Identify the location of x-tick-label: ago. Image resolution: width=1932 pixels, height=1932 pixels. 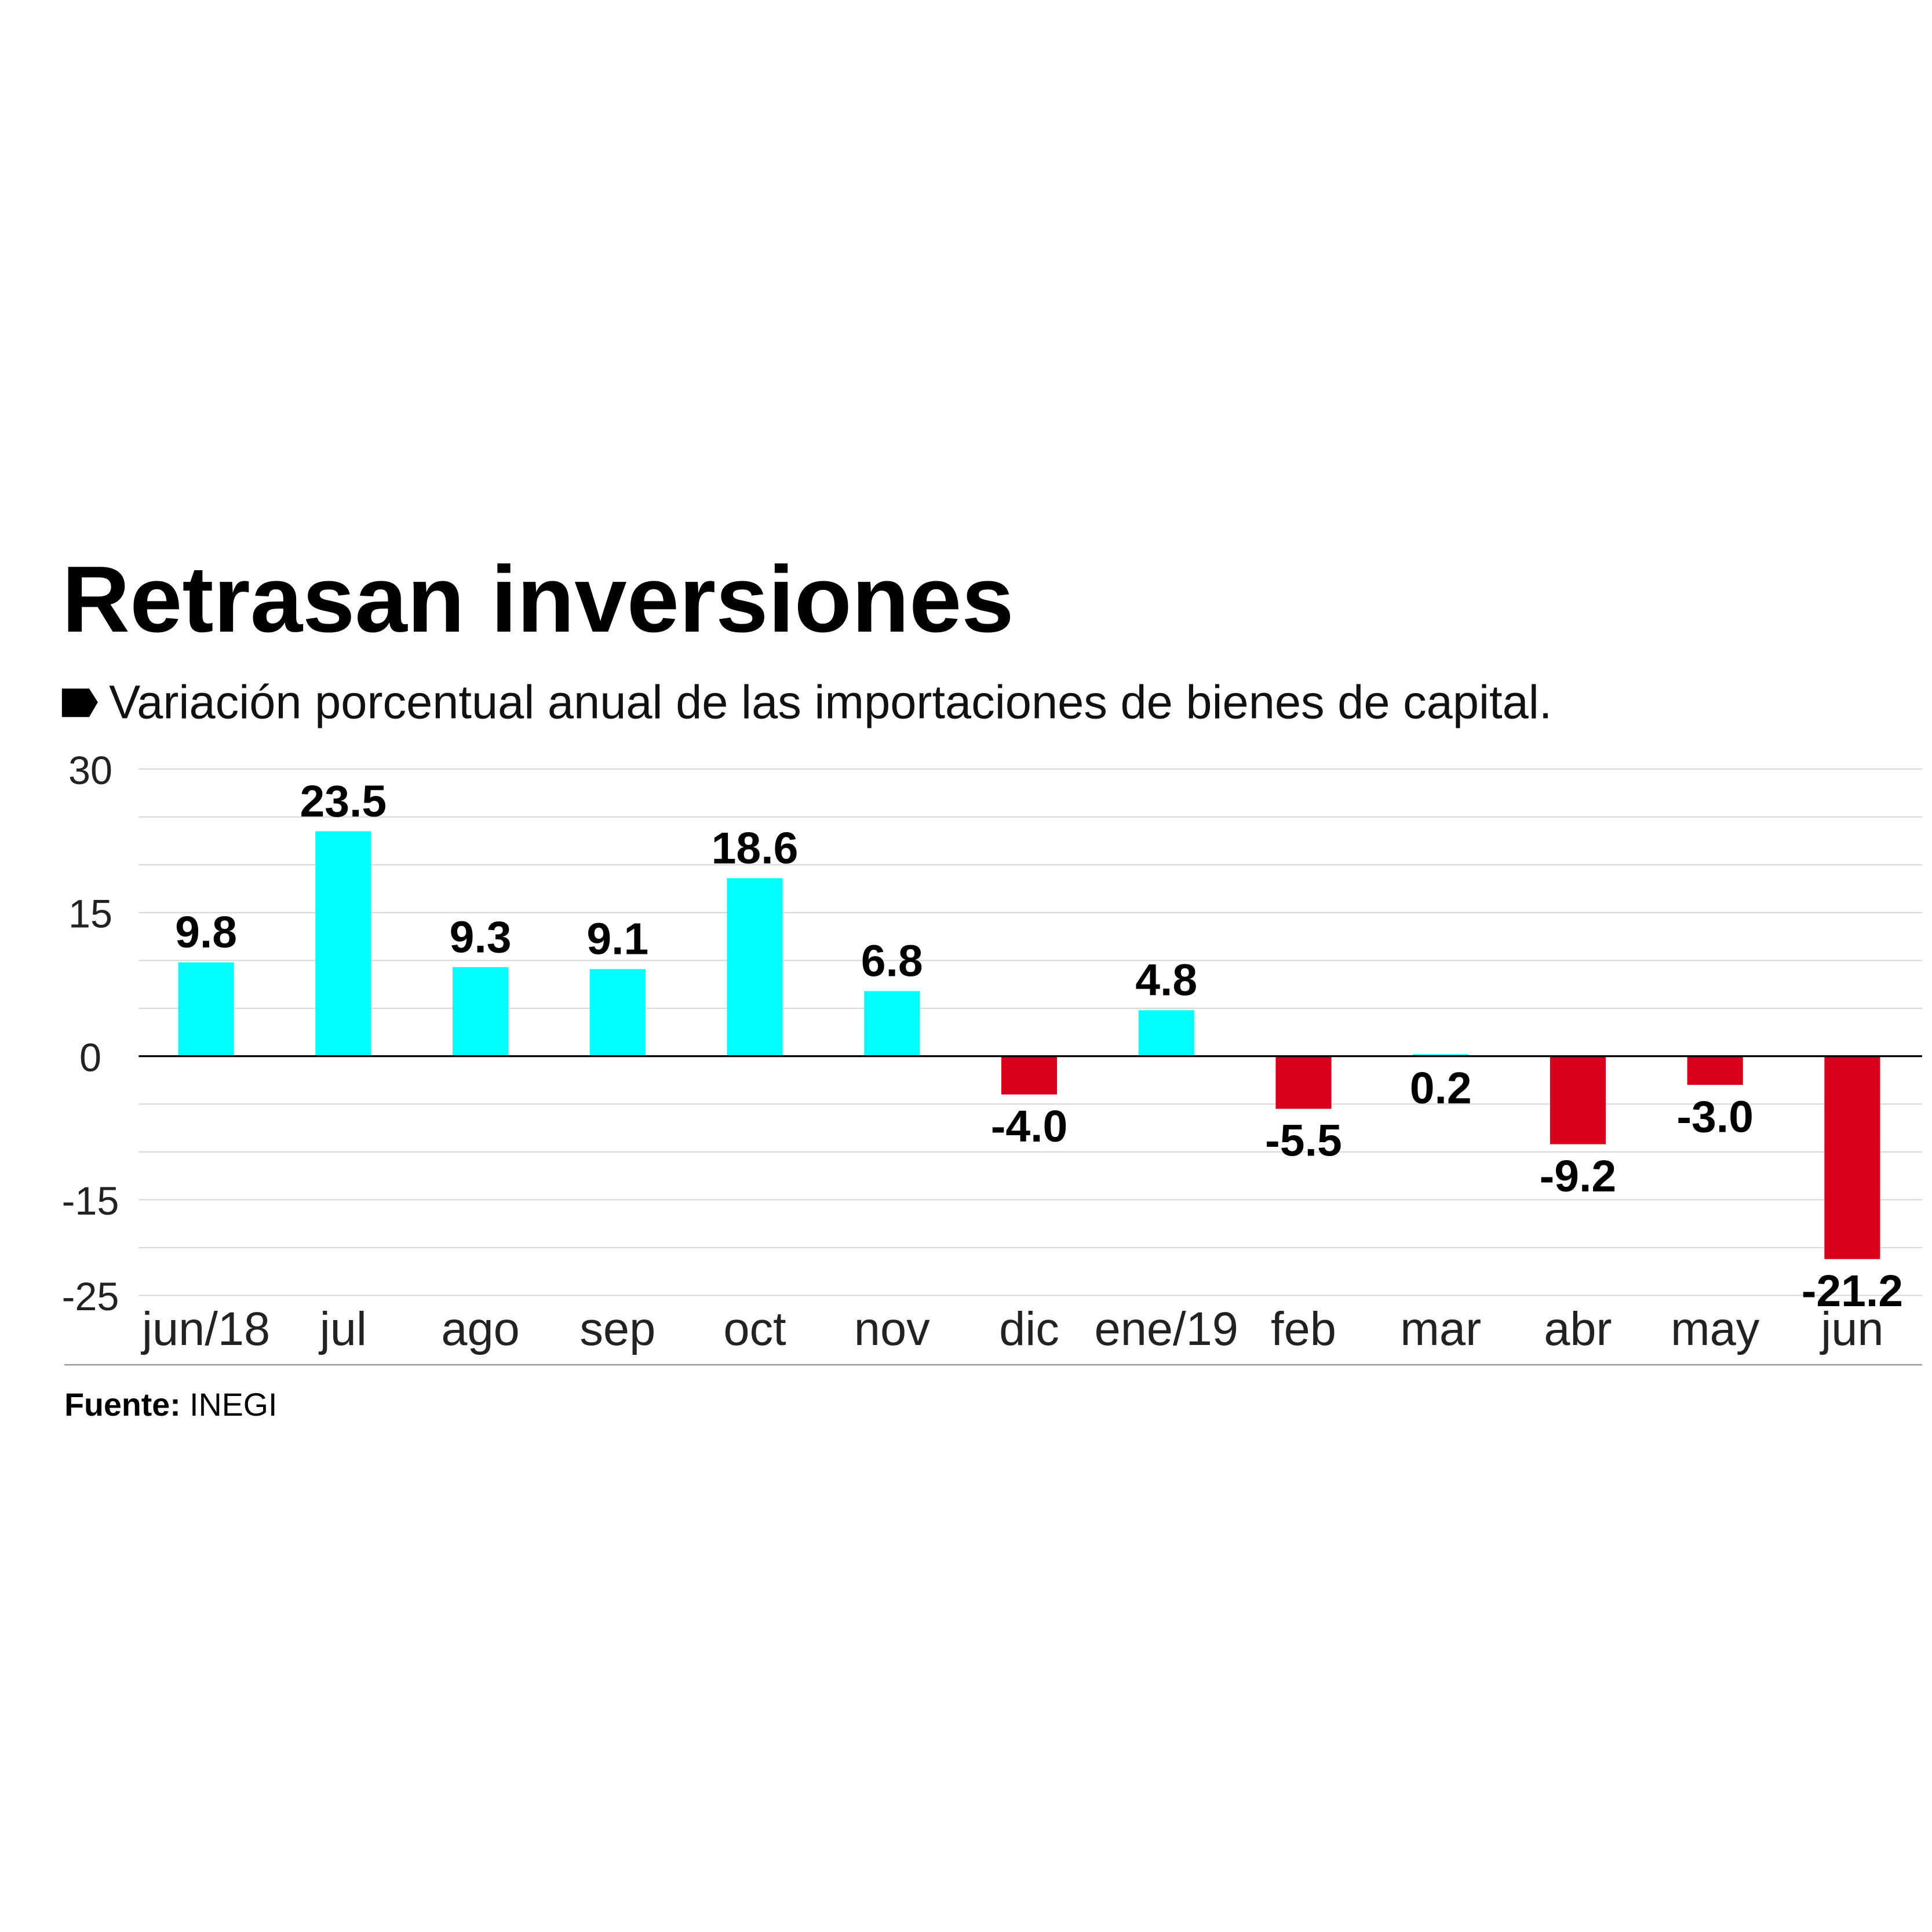
(480, 1329).